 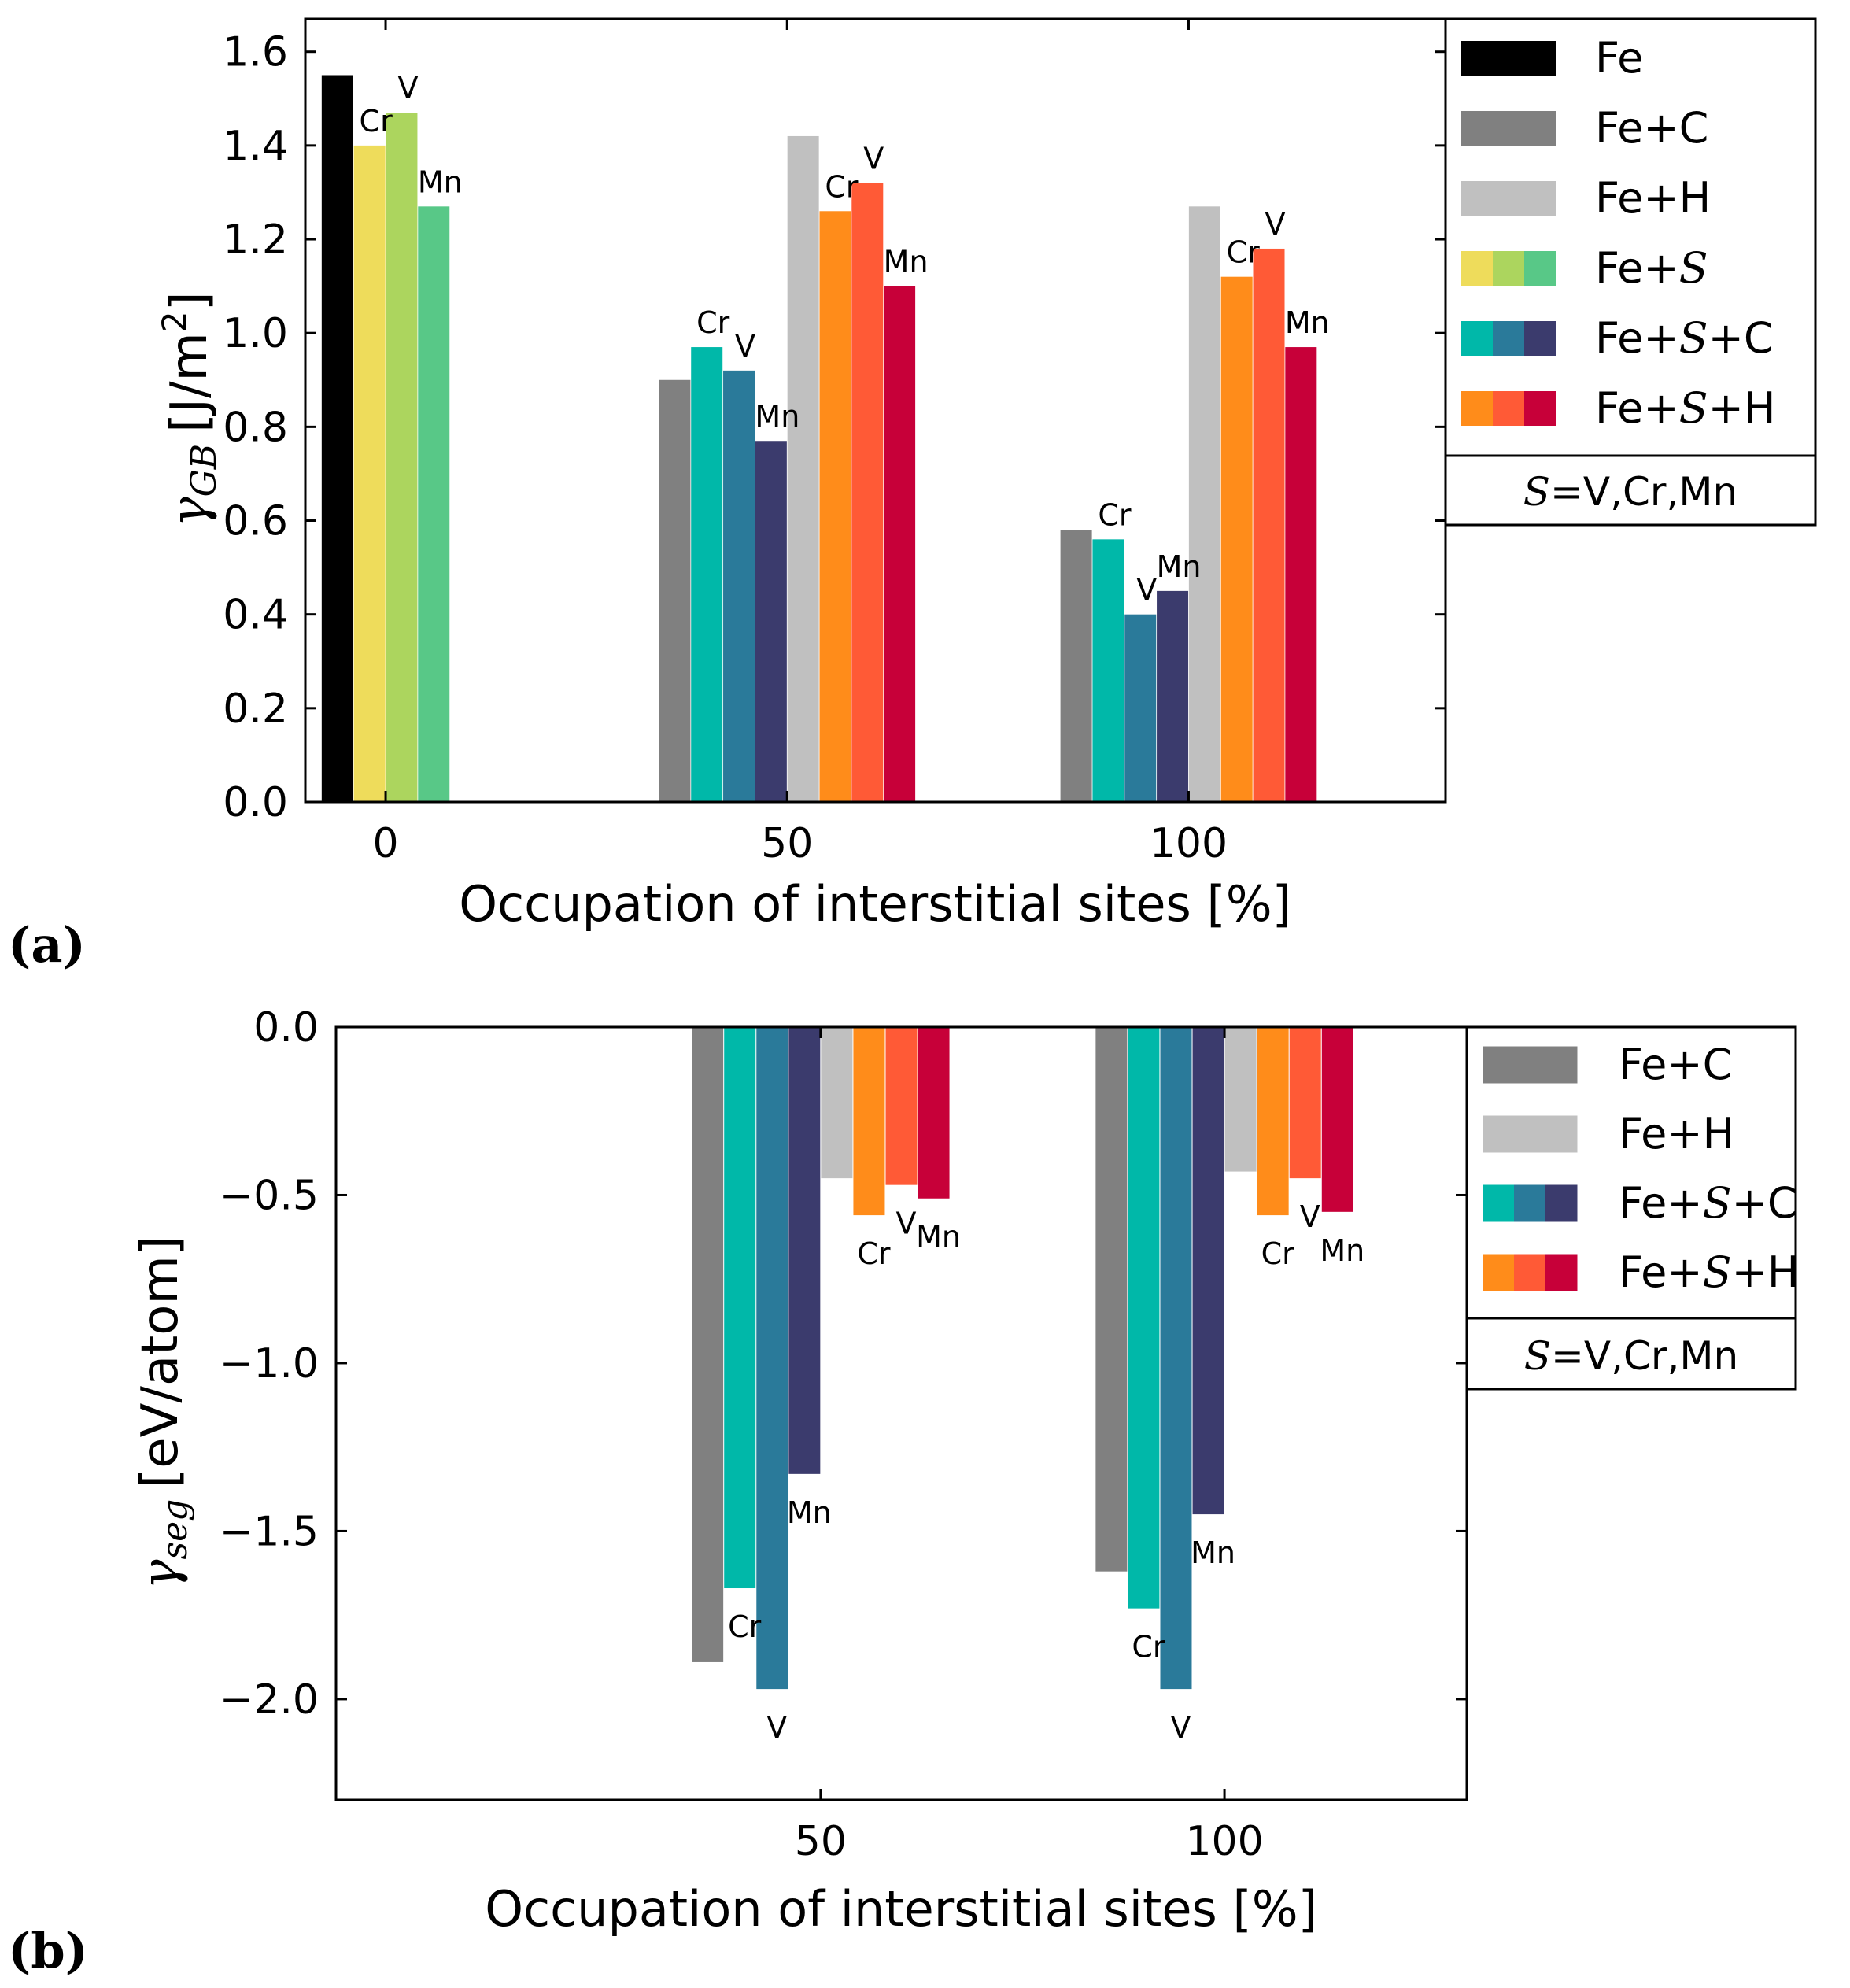 I want to click on panel-b-legend-label-0: Fe+C, so click(x=1675, y=1064).